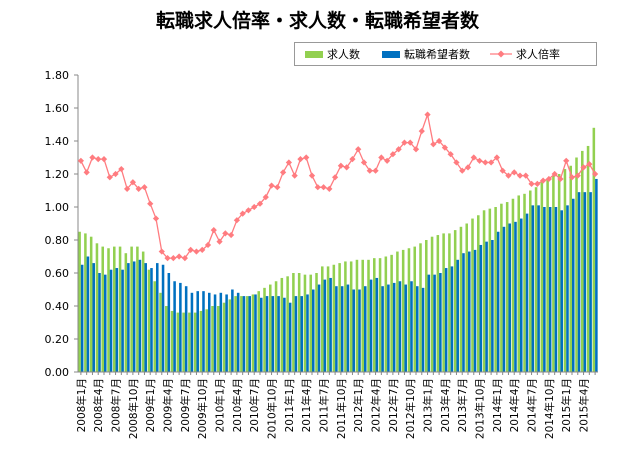 The height and width of the screenshot is (455, 635). I want to click on x-tick-label: 2013年4月, so click(445, 405).